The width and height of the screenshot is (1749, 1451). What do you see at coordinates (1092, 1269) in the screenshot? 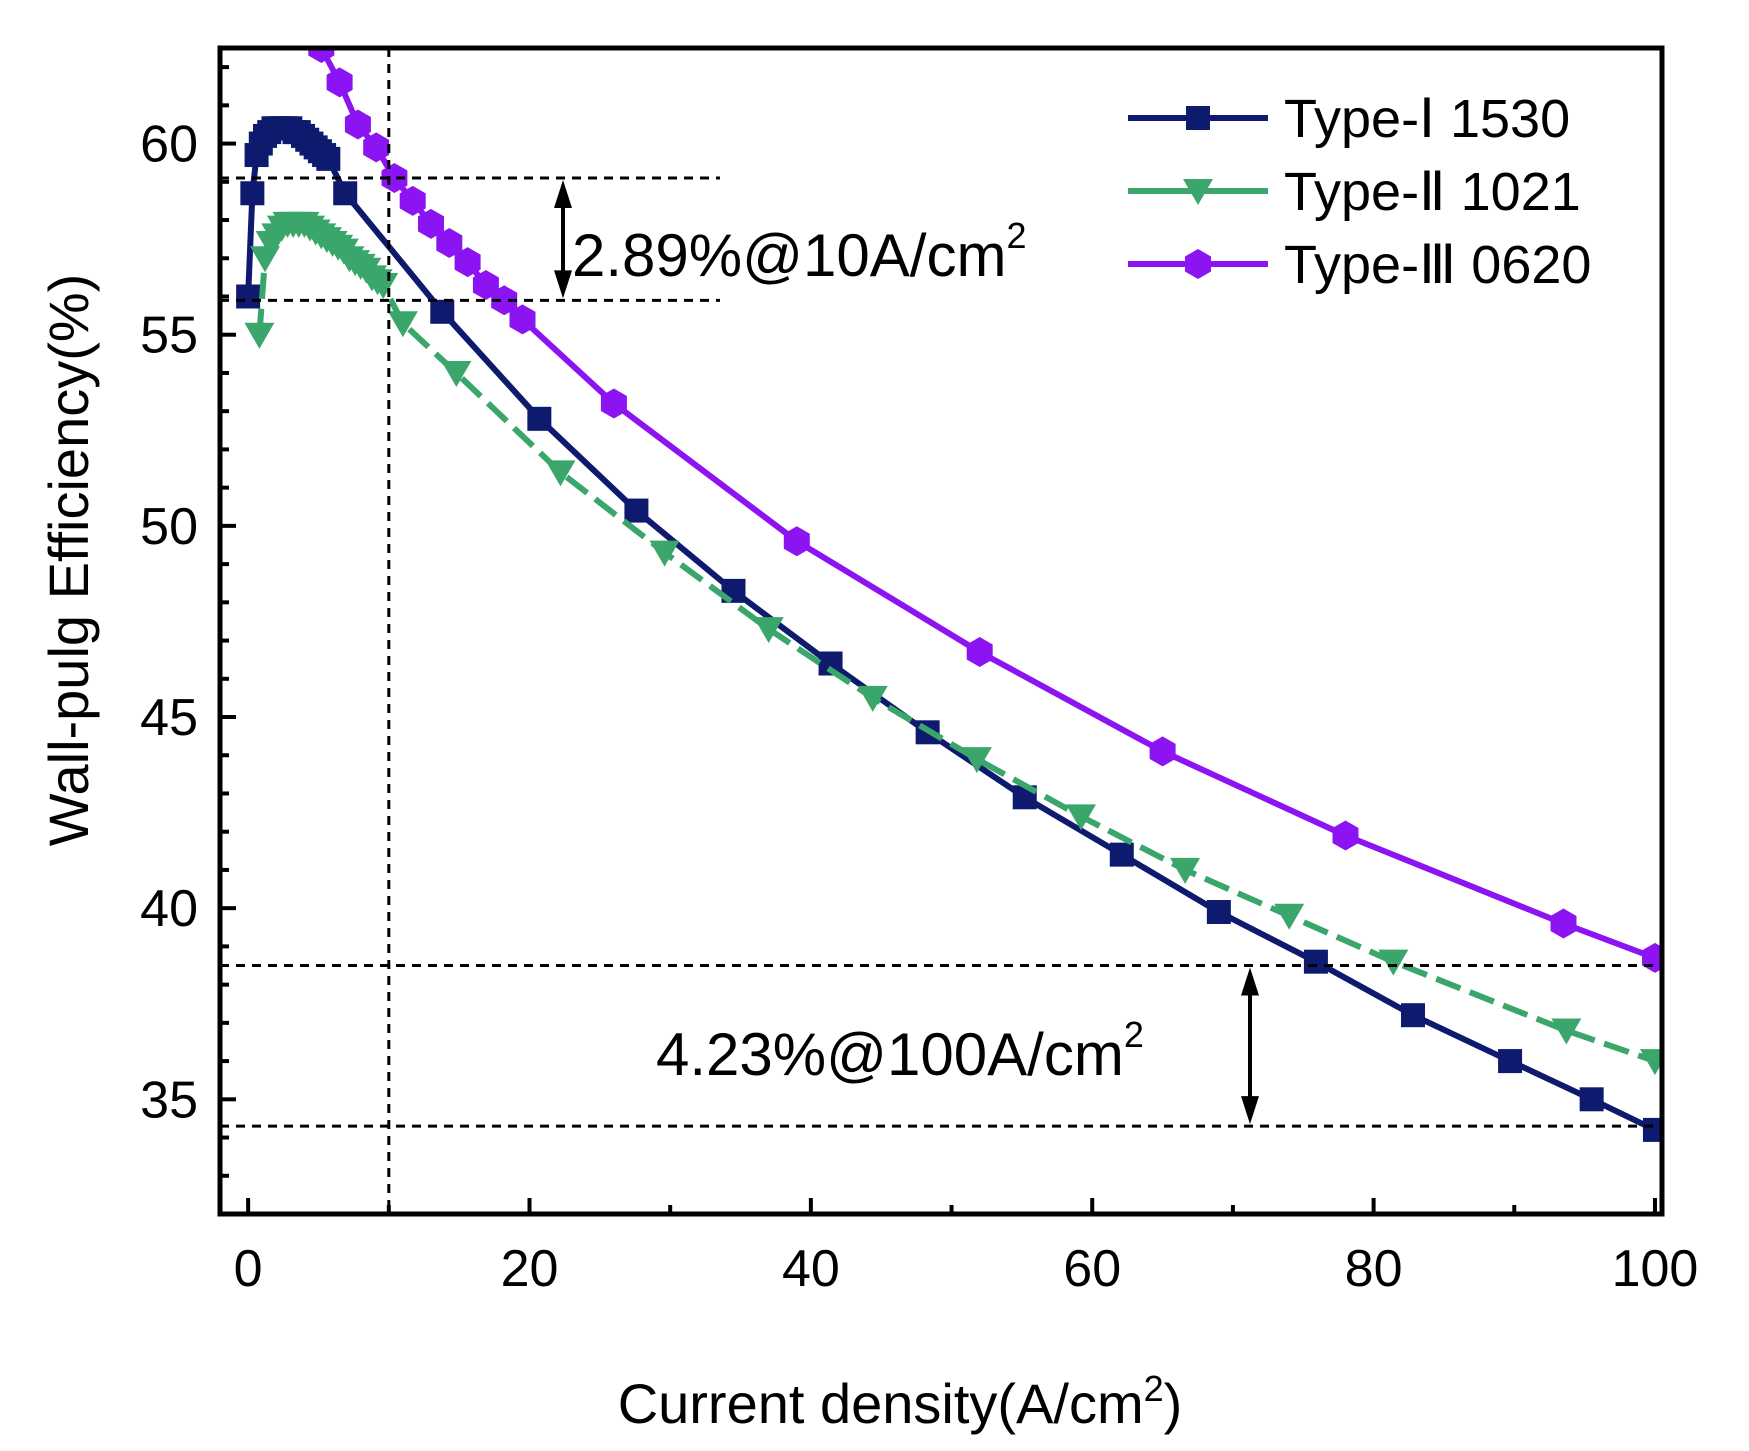
I see `x-tick-label: 60` at bounding box center [1092, 1269].